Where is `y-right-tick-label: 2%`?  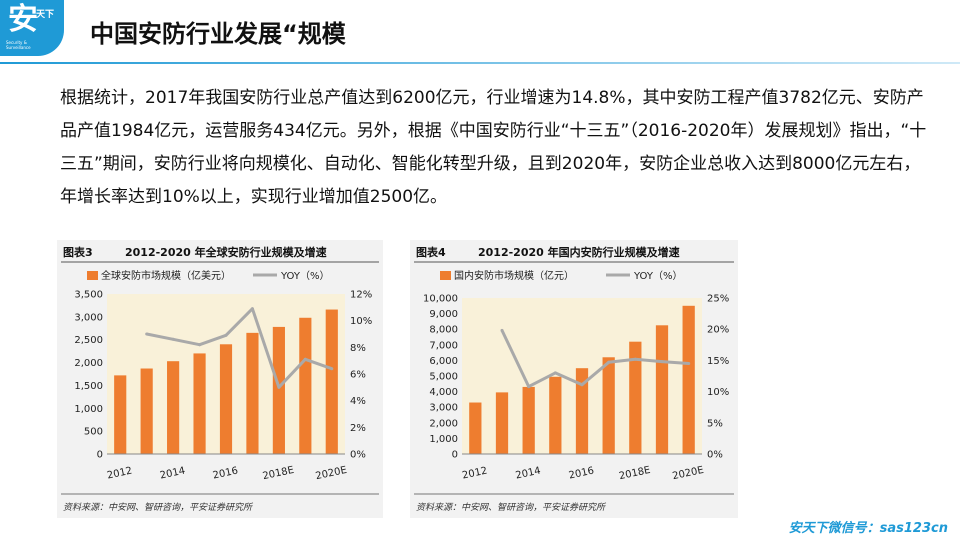 y-right-tick-label: 2% is located at coordinates (358, 428).